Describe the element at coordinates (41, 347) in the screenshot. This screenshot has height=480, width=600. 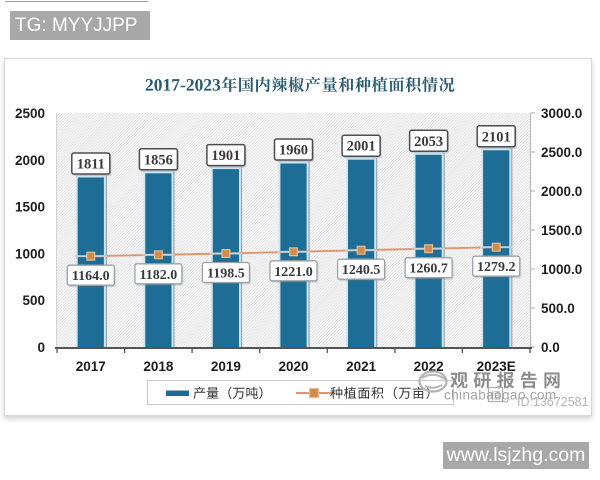
I see `svg-text: 0` at that location.